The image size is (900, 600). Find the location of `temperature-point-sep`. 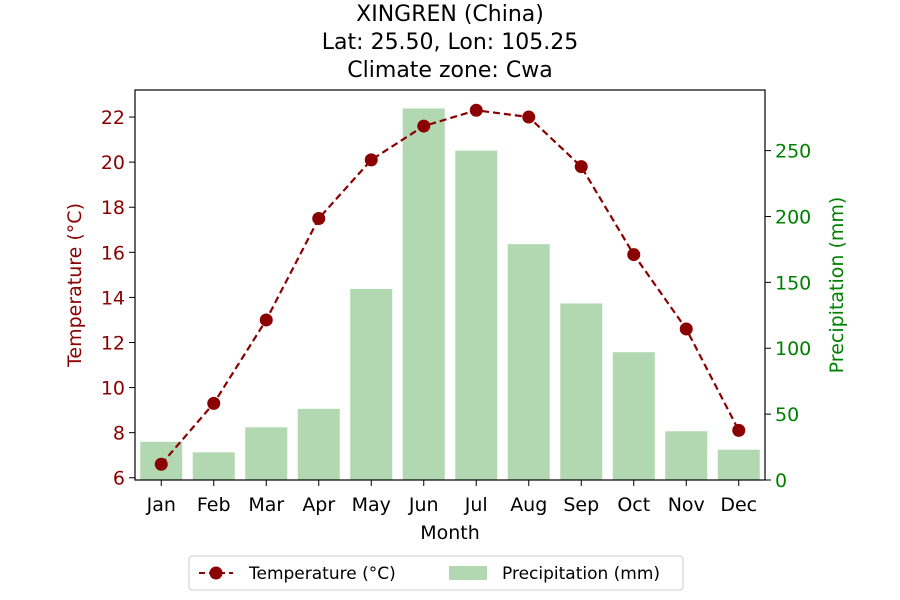

temperature-point-sep is located at coordinates (581, 167).